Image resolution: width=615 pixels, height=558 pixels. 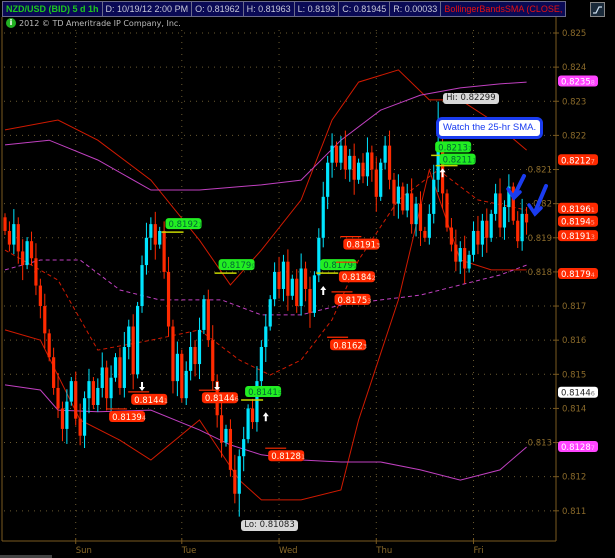 I want to click on y-tick-label: 0.812, so click(x=574, y=478).